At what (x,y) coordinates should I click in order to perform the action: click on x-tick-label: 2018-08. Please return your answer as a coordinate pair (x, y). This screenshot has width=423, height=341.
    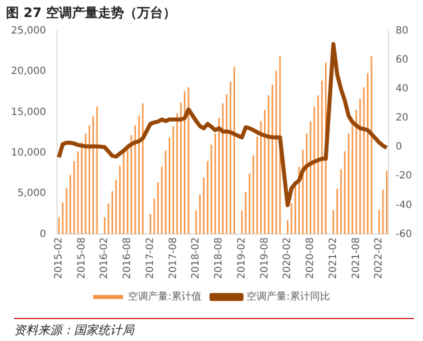
    Looking at the image, I should click on (219, 258).